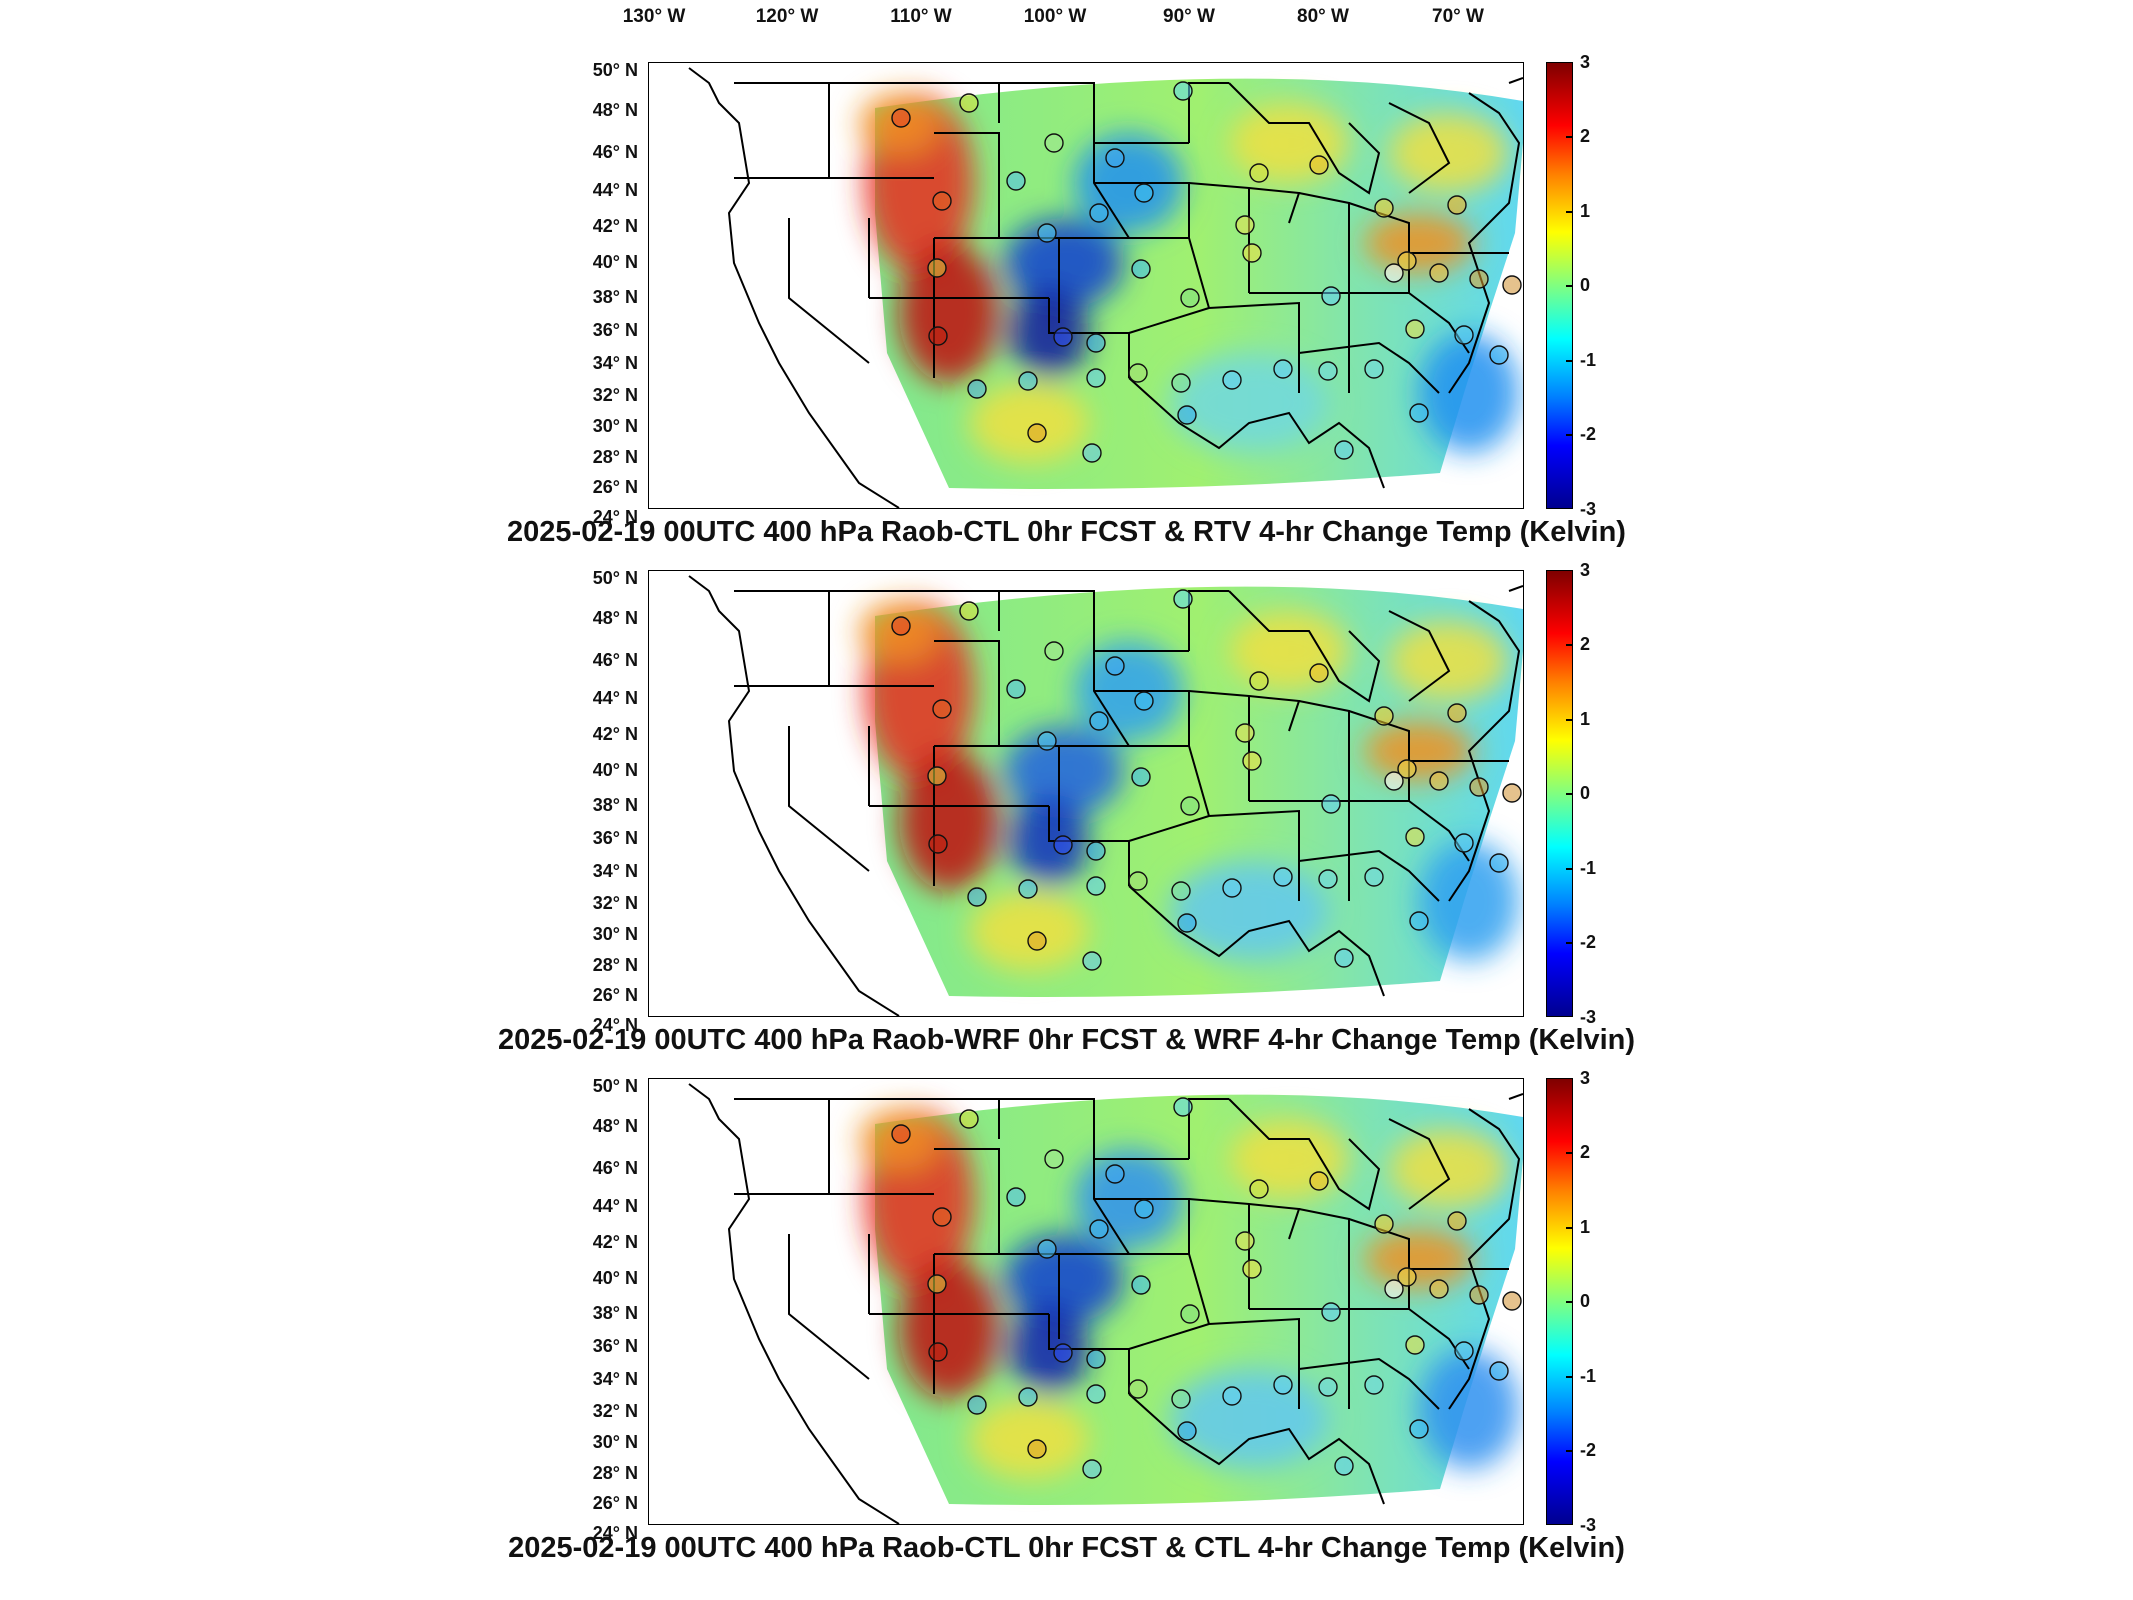  What do you see at coordinates (1055, 16) in the screenshot?
I see `lon-label: 100° W` at bounding box center [1055, 16].